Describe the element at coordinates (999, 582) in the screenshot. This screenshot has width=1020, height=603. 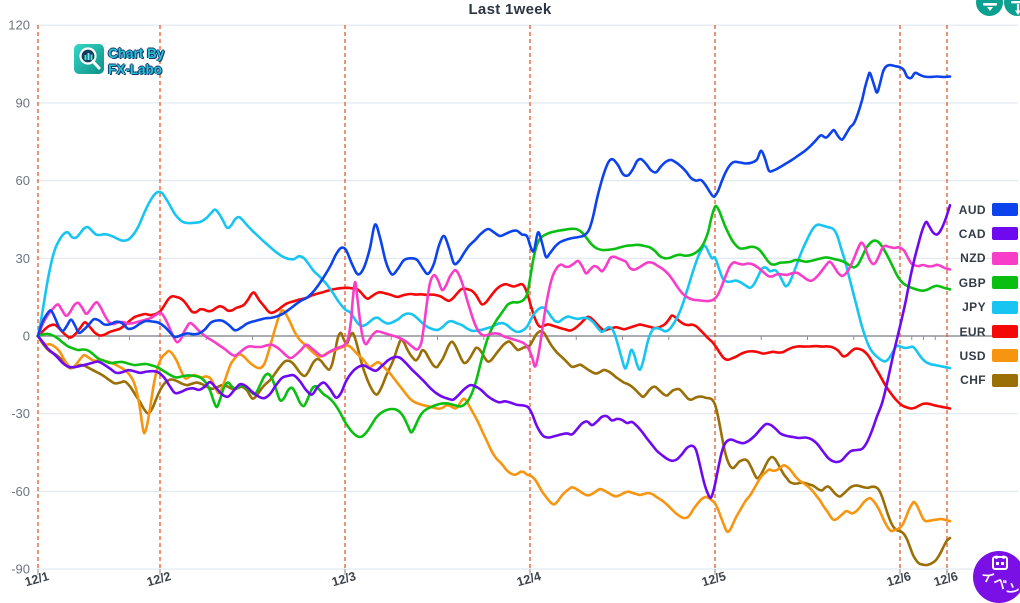
I see `event-button-label: イベン` at that location.